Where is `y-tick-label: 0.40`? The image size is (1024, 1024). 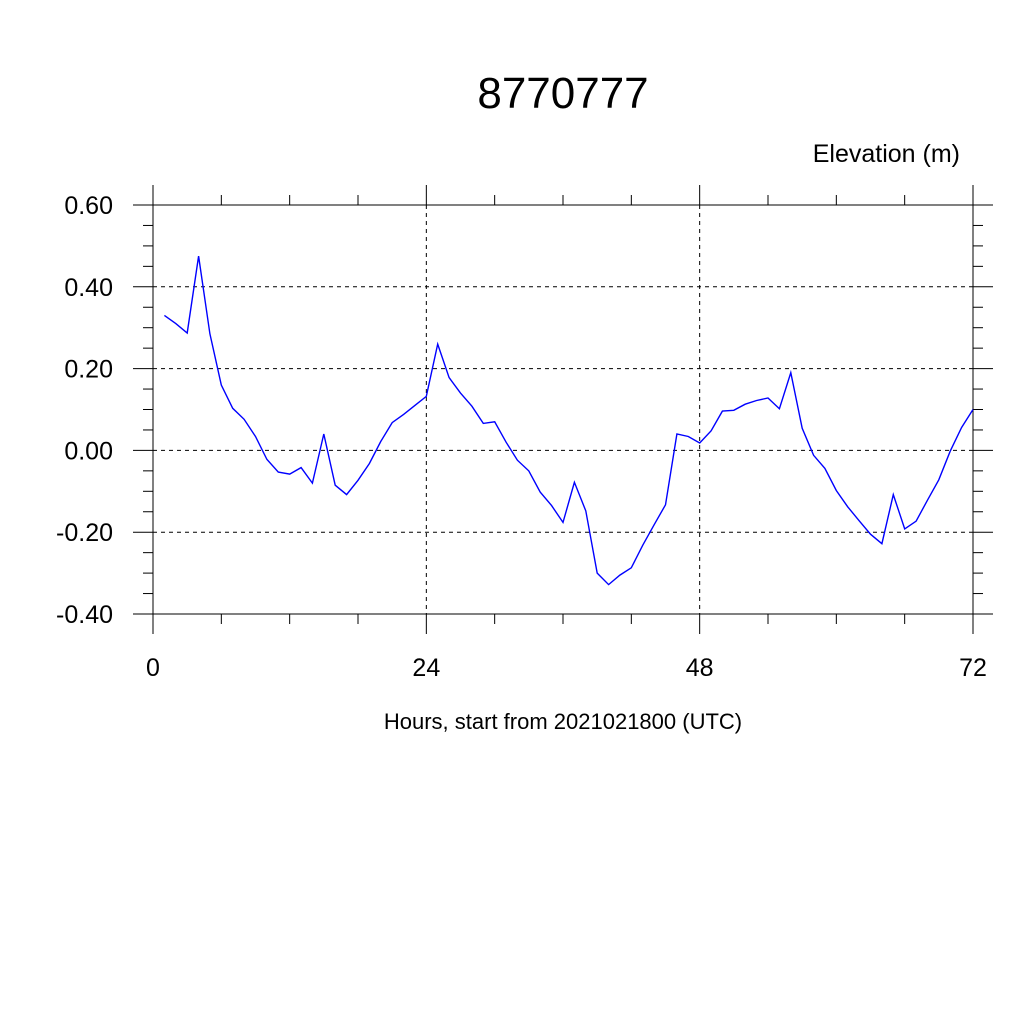 y-tick-label: 0.40 is located at coordinates (88, 288).